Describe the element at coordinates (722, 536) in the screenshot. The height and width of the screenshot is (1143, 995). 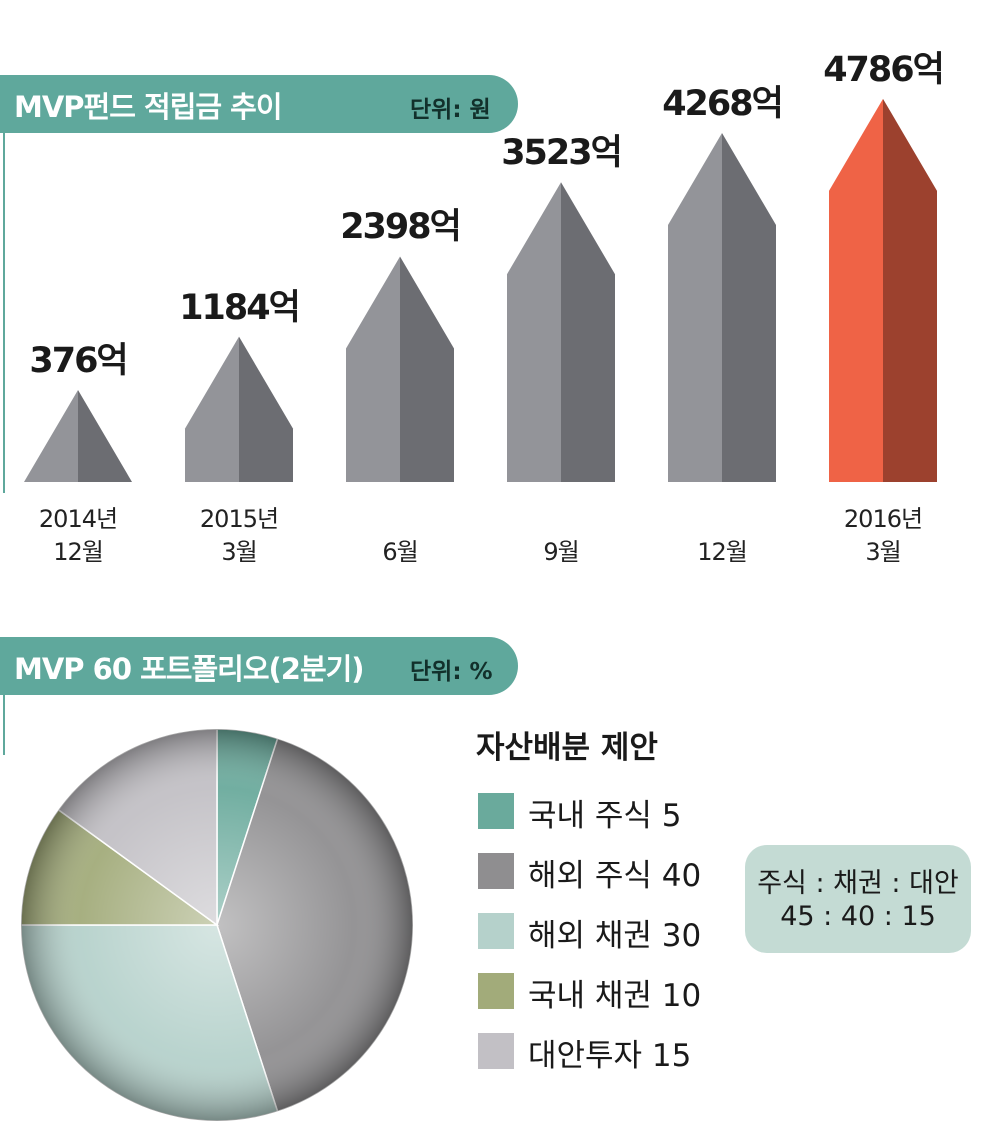
I see `bar-category-label-4: 12월` at that location.